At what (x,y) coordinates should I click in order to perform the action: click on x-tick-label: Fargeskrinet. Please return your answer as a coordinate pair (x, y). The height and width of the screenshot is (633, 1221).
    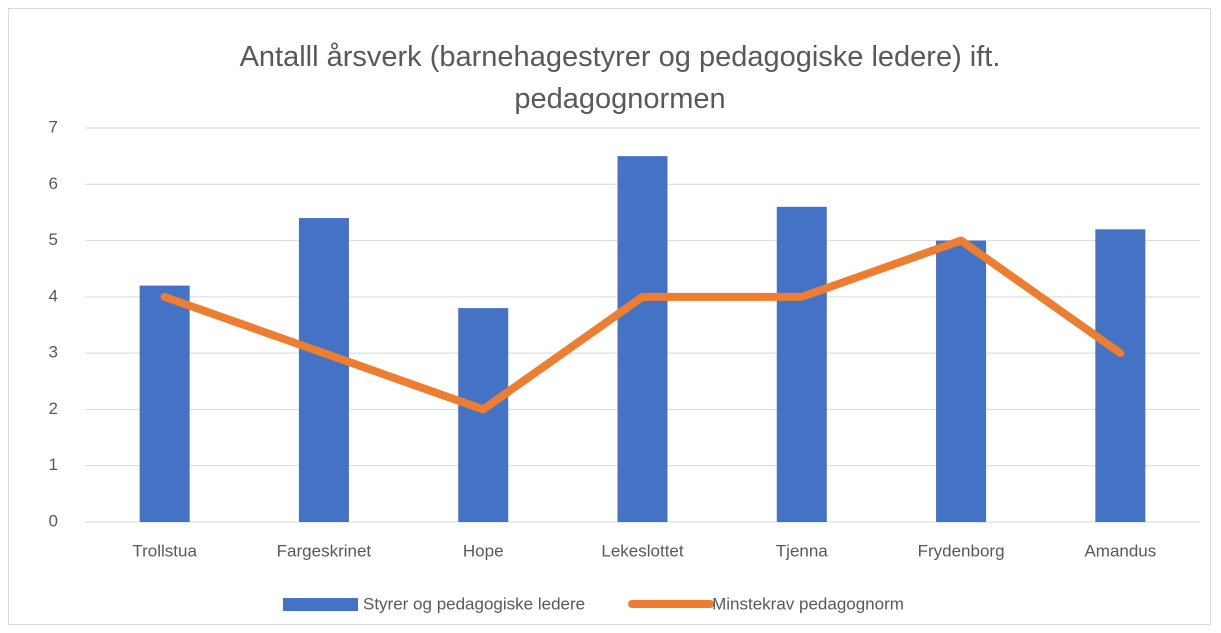
    Looking at the image, I should click on (324, 550).